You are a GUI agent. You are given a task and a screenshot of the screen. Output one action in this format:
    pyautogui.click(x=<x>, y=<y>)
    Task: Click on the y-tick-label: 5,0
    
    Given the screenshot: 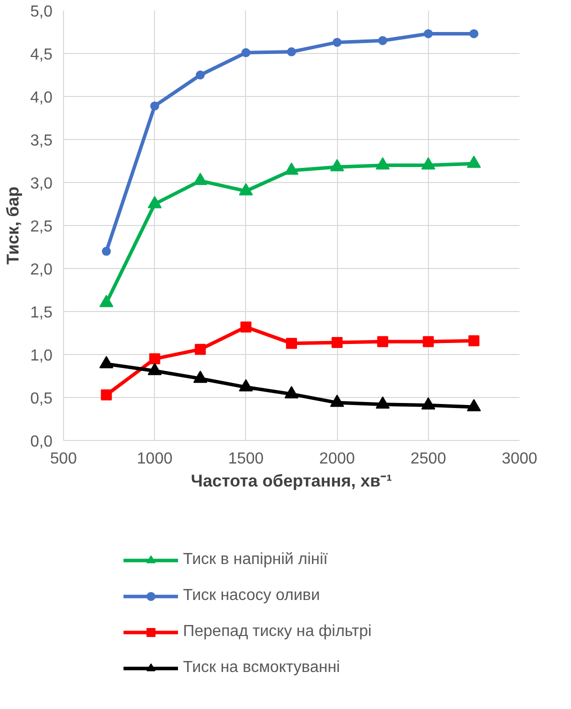 What is the action you would take?
    pyautogui.click(x=41, y=12)
    